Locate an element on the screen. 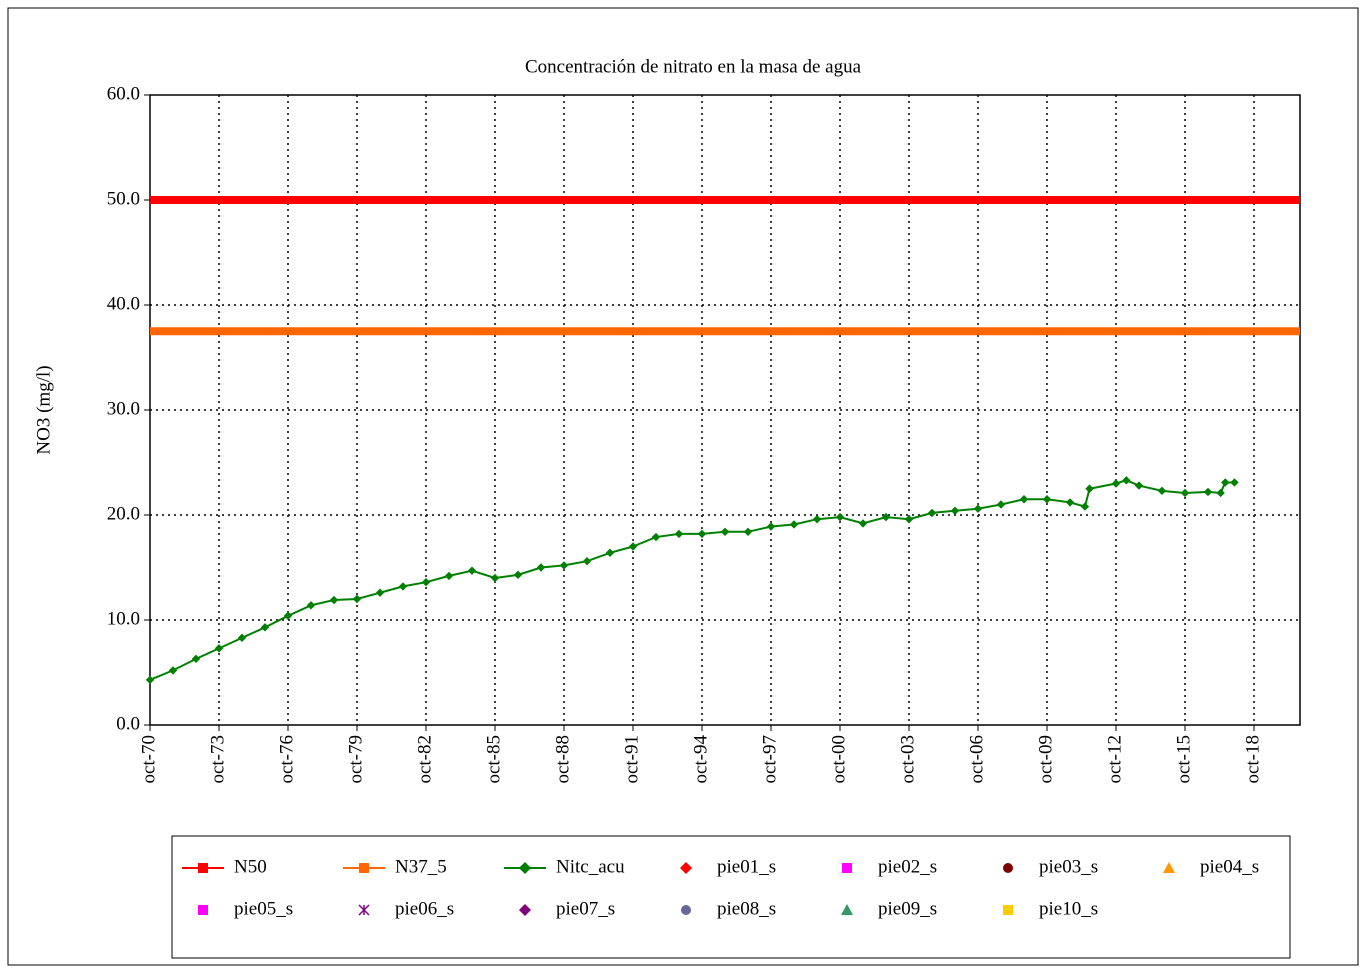  legend-box is located at coordinates (731, 897).